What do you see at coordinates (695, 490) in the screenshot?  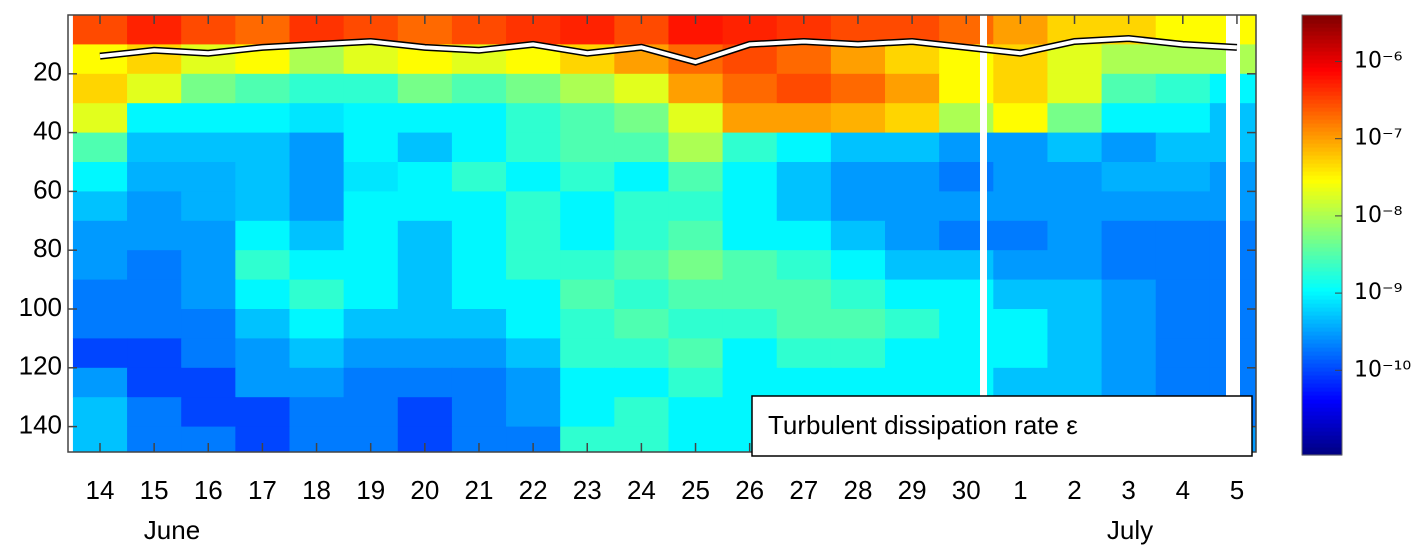 I see `x-tick-label: 25` at bounding box center [695, 490].